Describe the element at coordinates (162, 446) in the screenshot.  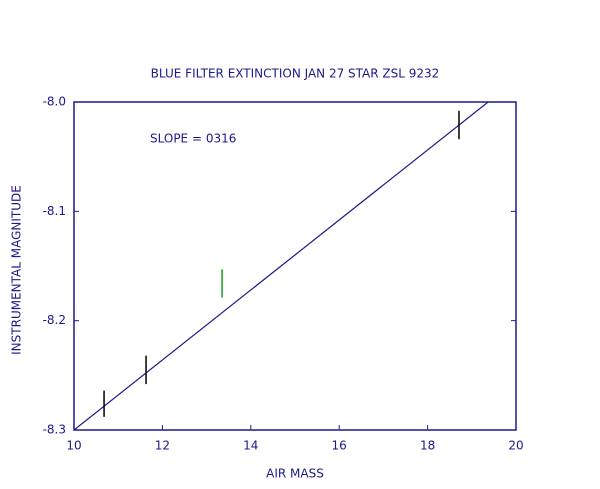
I see `x-tick-label: 12` at that location.